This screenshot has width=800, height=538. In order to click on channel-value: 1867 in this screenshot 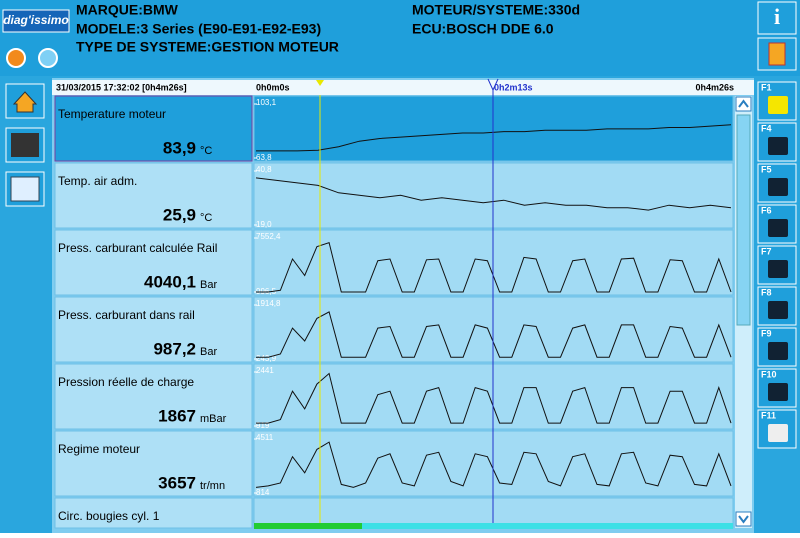, I will do `click(177, 415)`.